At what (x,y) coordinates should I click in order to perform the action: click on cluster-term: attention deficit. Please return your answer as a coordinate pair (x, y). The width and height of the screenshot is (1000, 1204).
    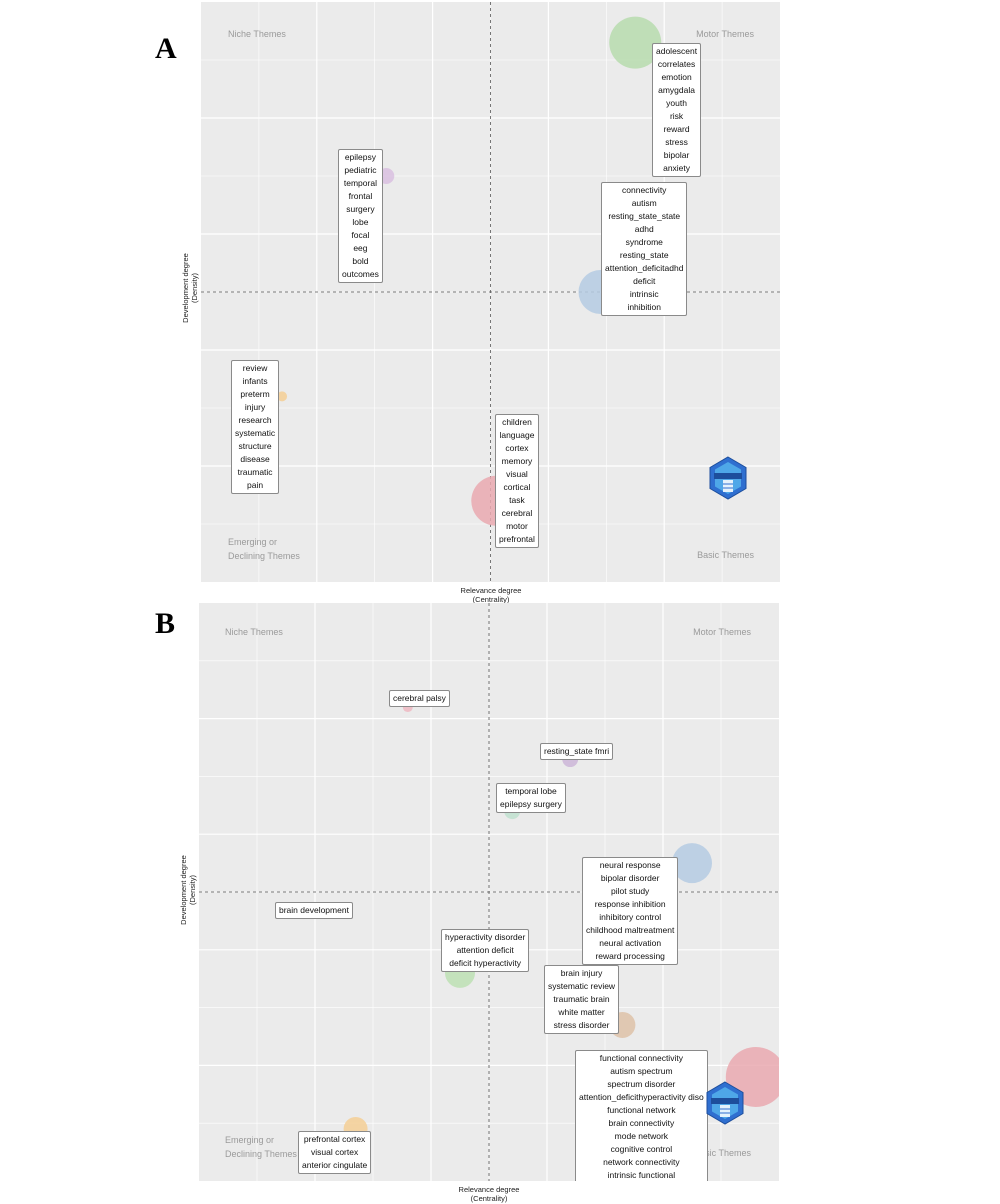
    Looking at the image, I should click on (485, 950).